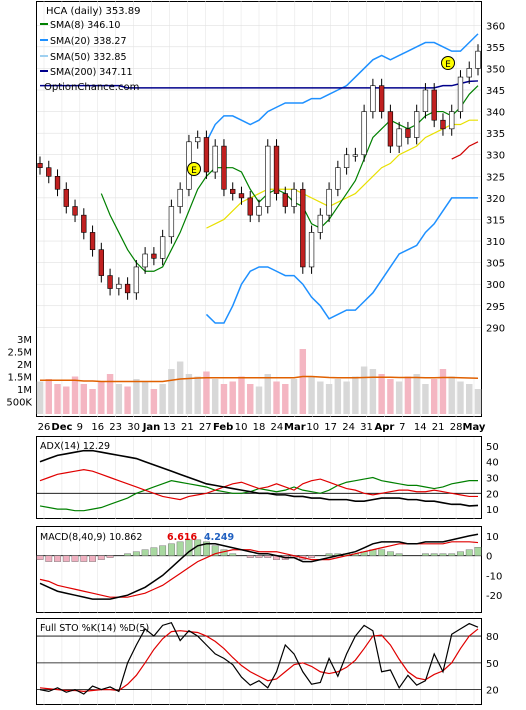 This screenshot has width=526, height=710. I want to click on date-tick-label: 27, so click(205, 427).